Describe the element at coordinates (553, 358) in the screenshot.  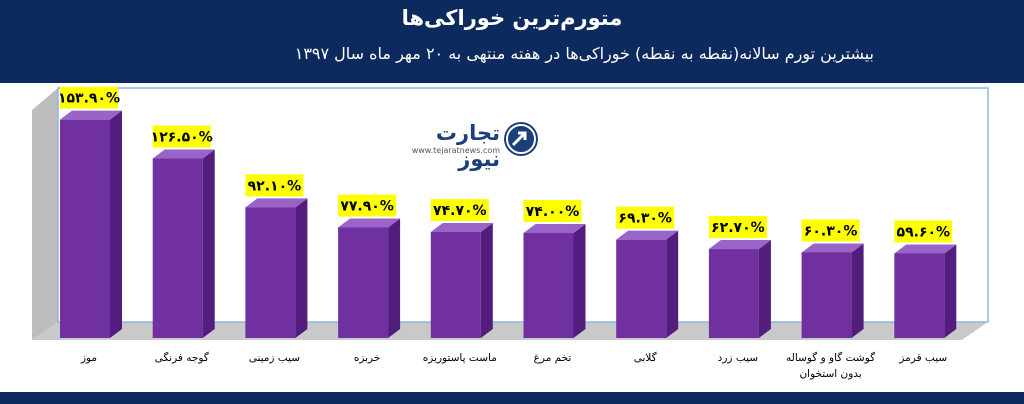
I see `category-label: تخم مرغ` at that location.